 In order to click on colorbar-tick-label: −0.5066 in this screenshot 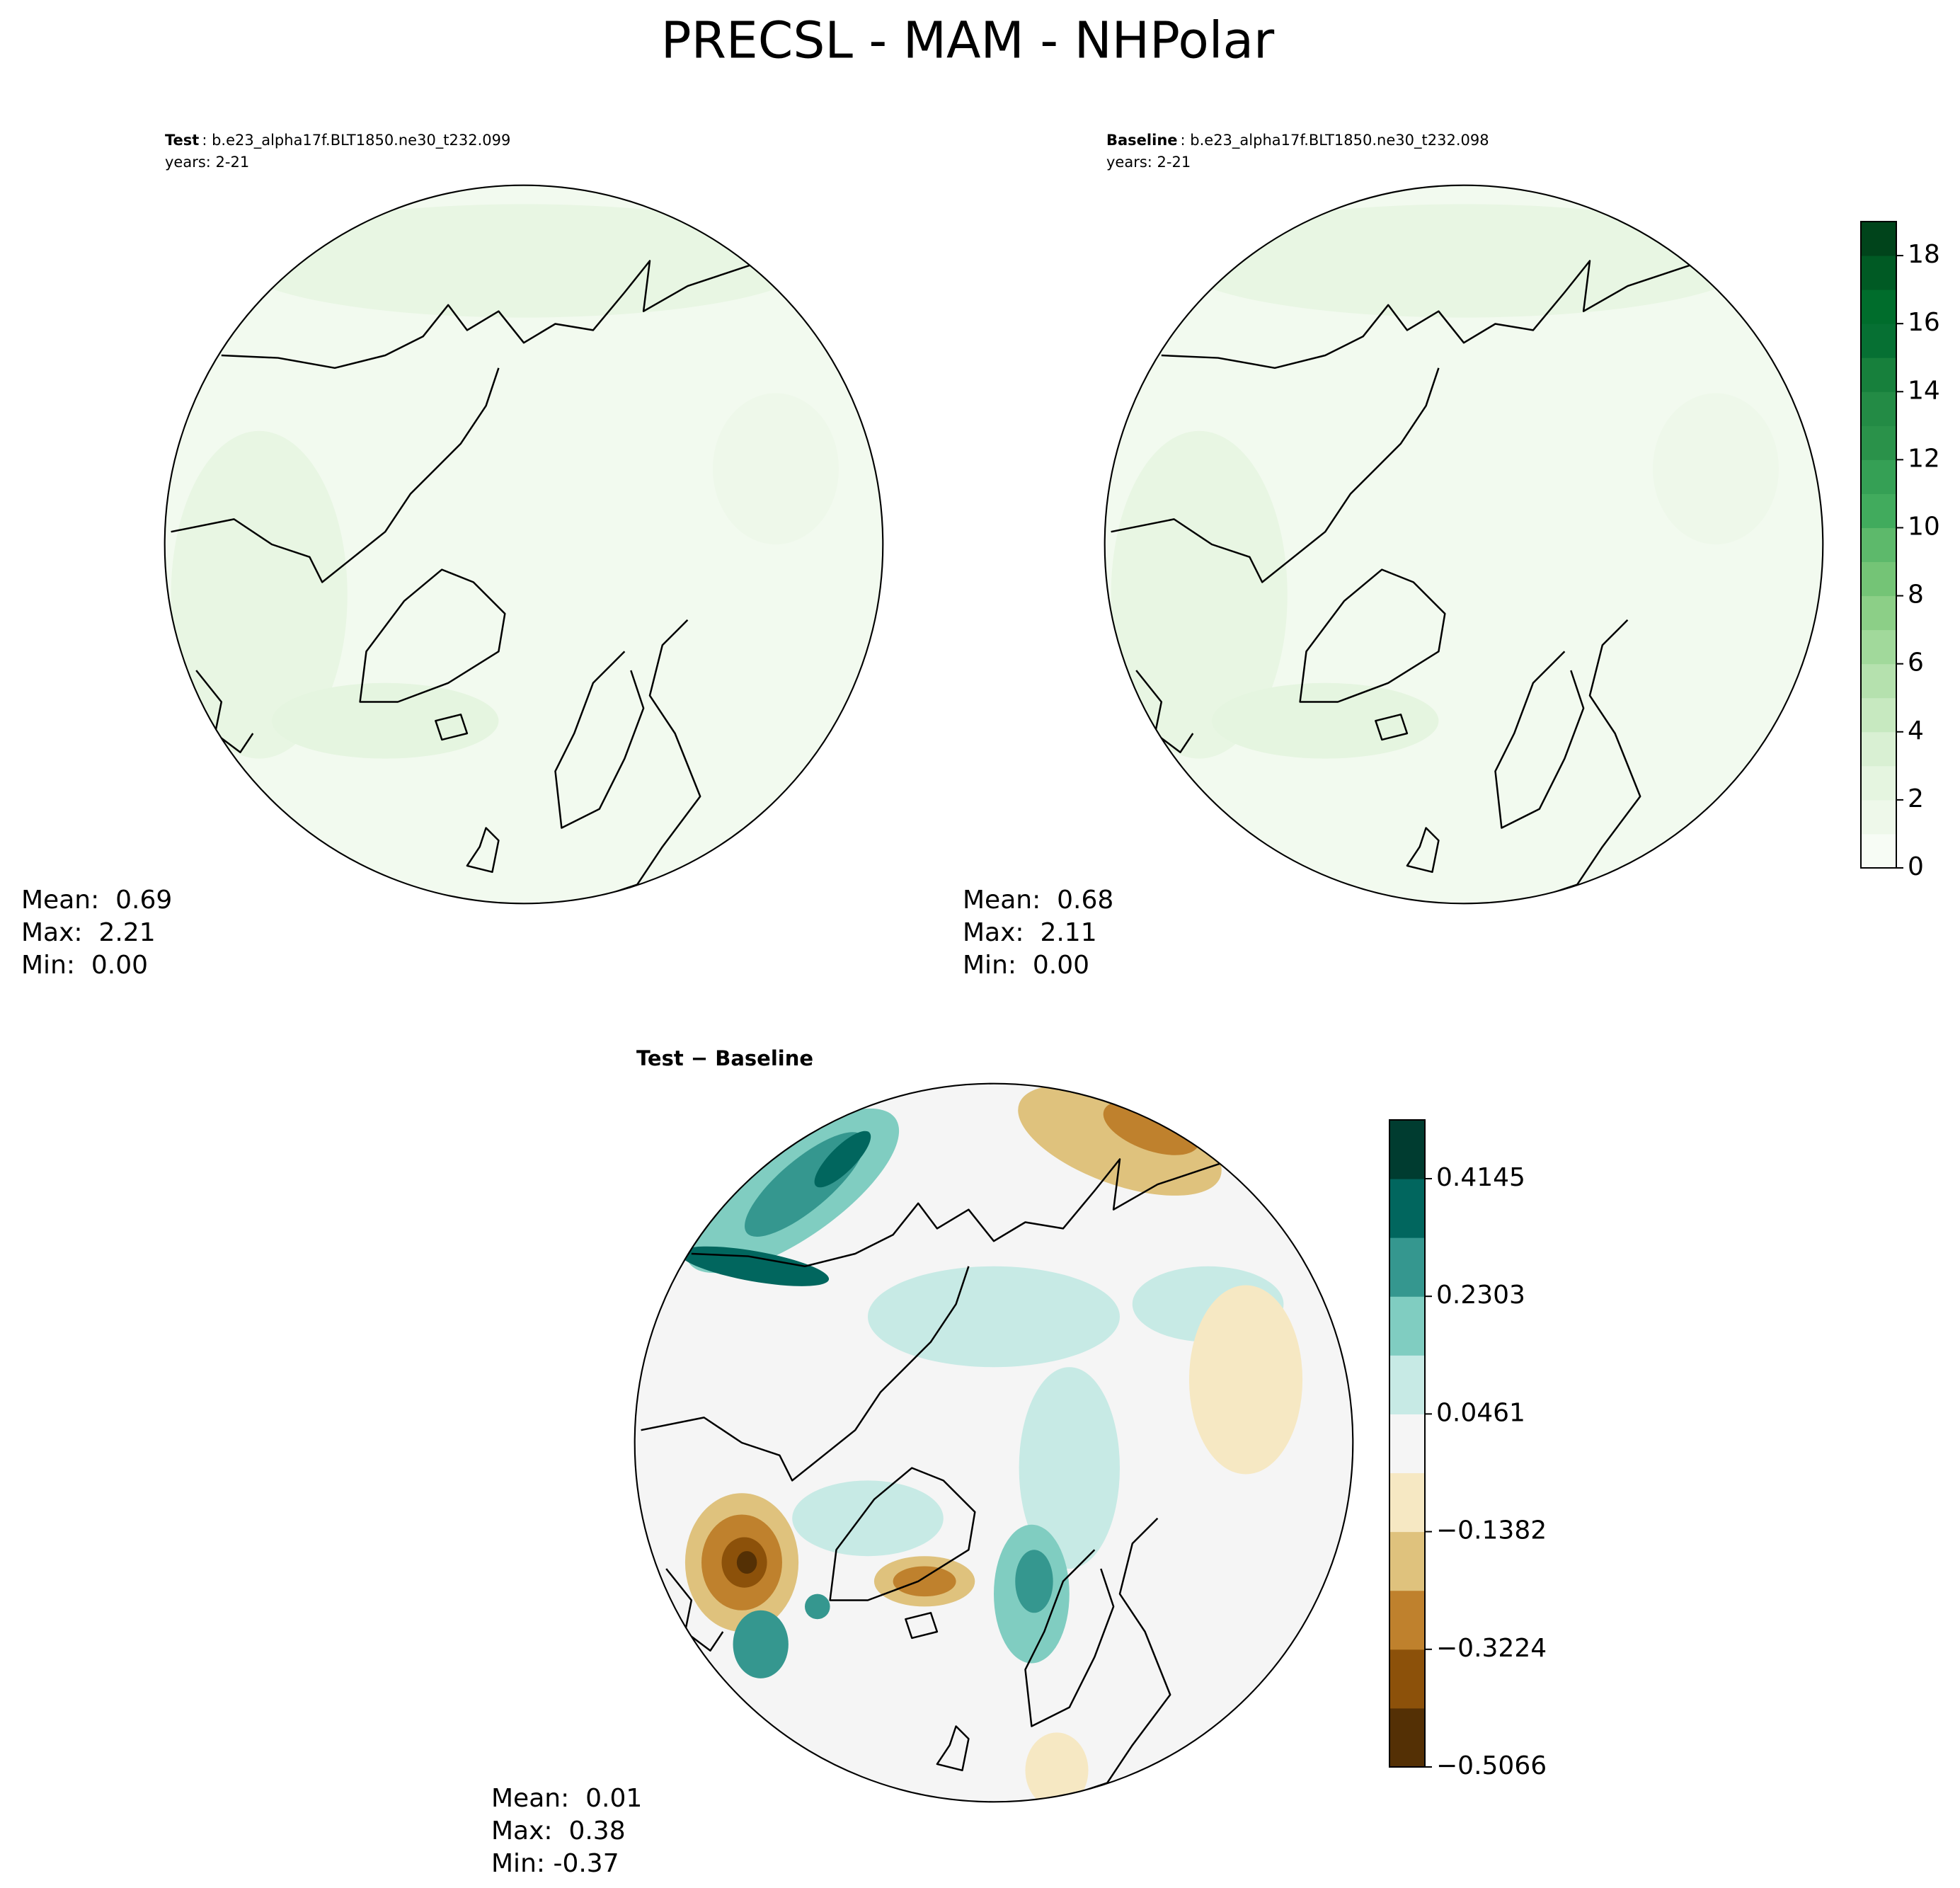, I will do `click(1491, 1766)`.